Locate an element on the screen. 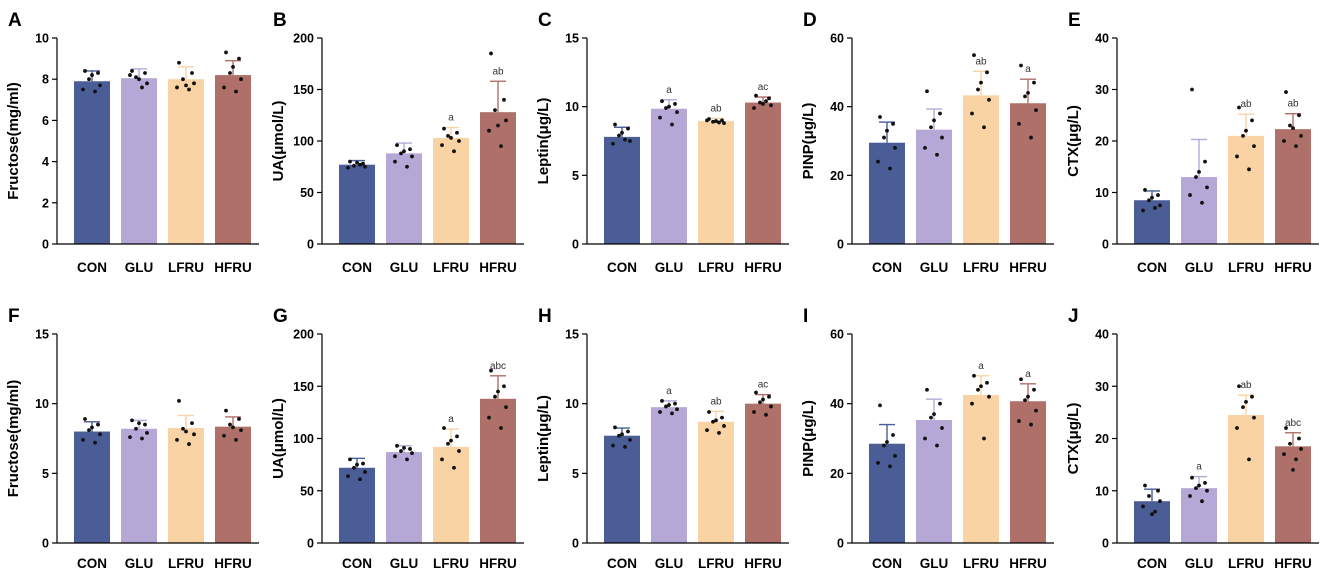 This screenshot has height=577, width=1325. y-axis-label: CTX(μg/L) is located at coordinates (1073, 439).